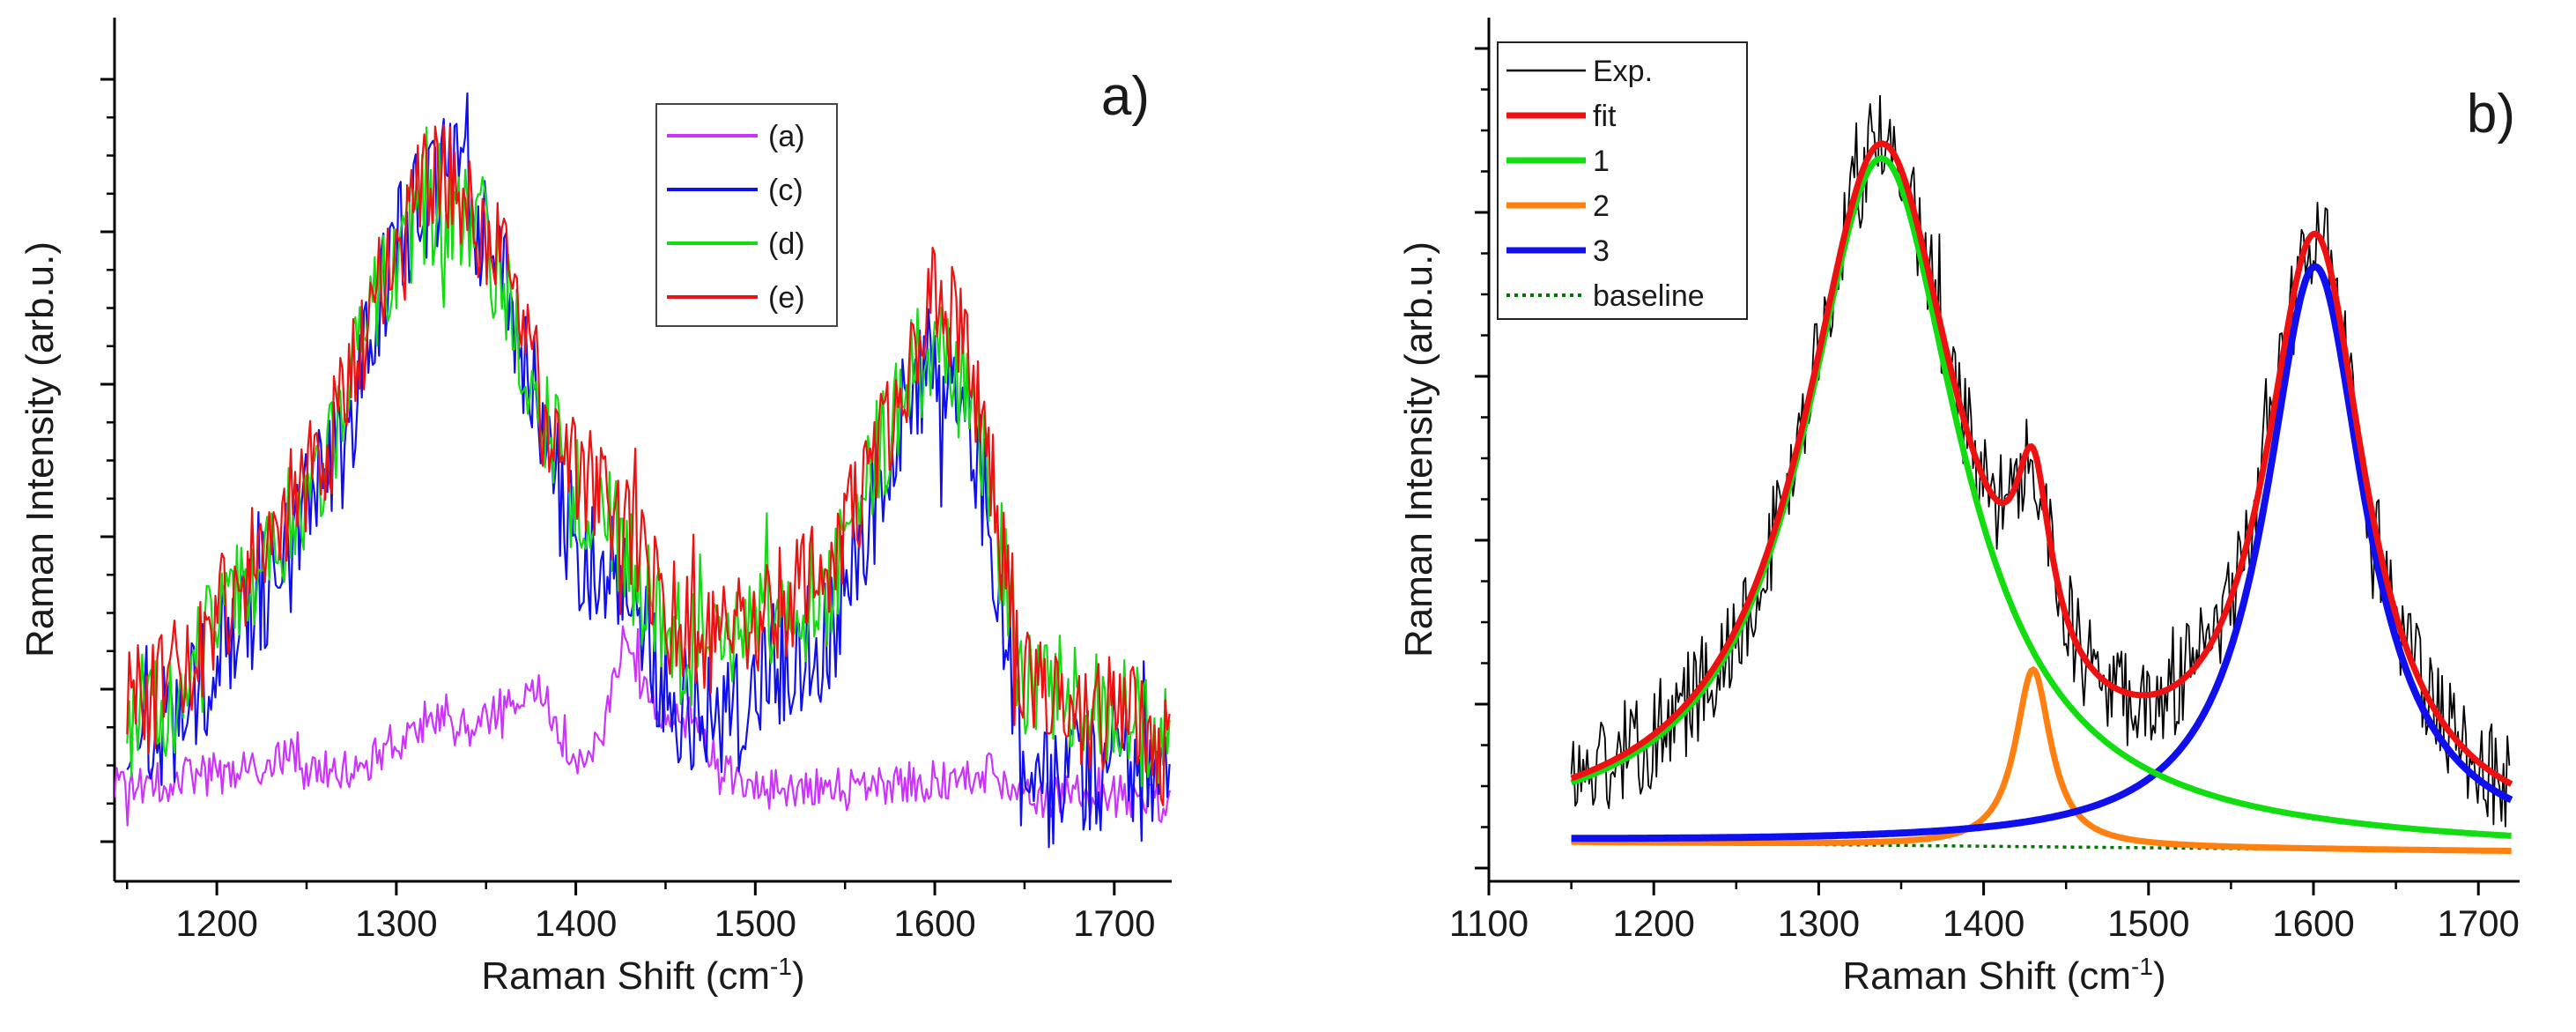 This screenshot has height=1032, width=2576. Describe the element at coordinates (576, 923) in the screenshot. I see `panel-a-x-tick-label-1400: 1400` at that location.